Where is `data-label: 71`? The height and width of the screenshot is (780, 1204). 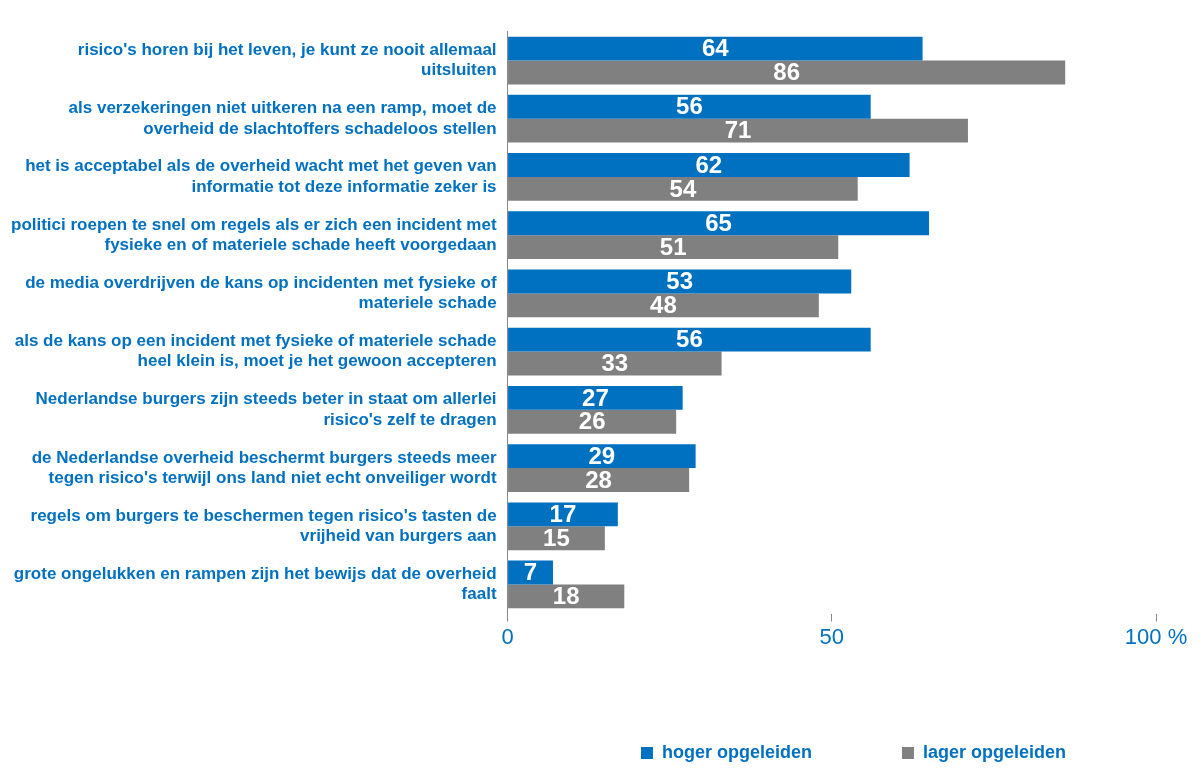
data-label: 71 is located at coordinates (738, 130).